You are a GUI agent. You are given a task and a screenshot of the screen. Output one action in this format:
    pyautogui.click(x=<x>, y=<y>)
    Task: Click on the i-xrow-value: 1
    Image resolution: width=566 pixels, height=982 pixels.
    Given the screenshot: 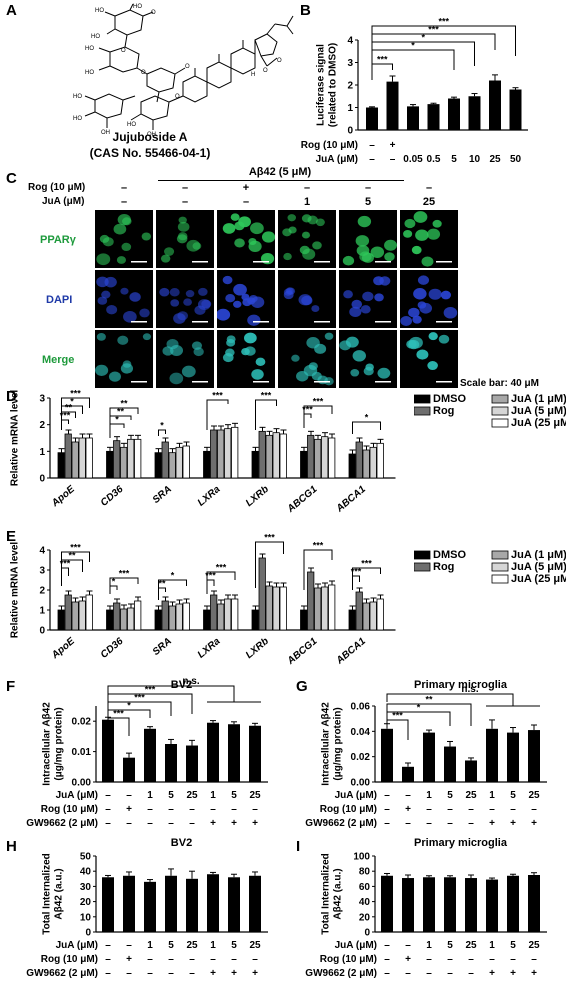 What is the action you would take?
    pyautogui.click(x=492, y=945)
    